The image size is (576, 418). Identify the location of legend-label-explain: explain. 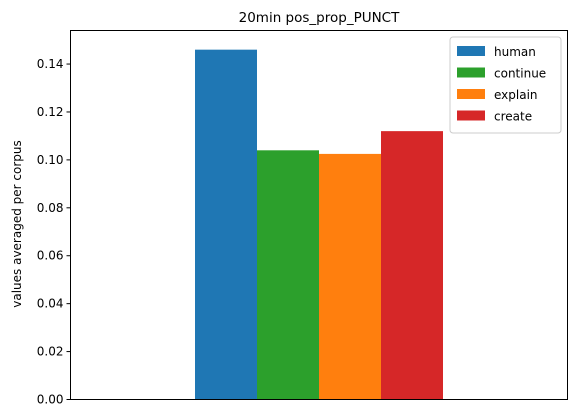
(516, 95).